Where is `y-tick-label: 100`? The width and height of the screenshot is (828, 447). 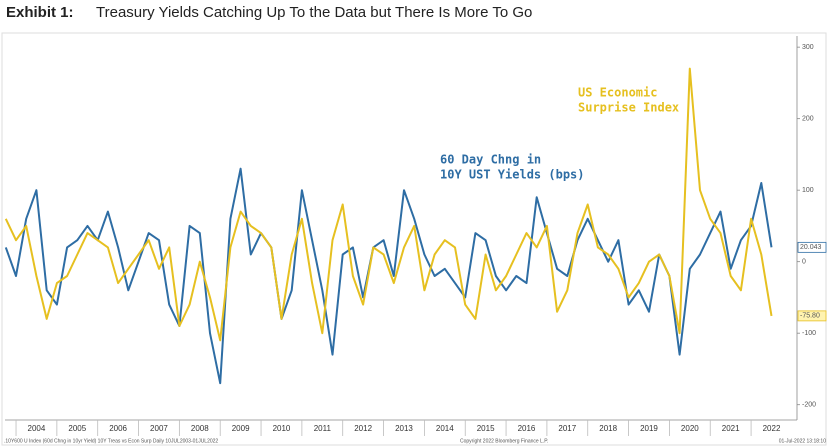
y-tick-label: 100 is located at coordinates (808, 190).